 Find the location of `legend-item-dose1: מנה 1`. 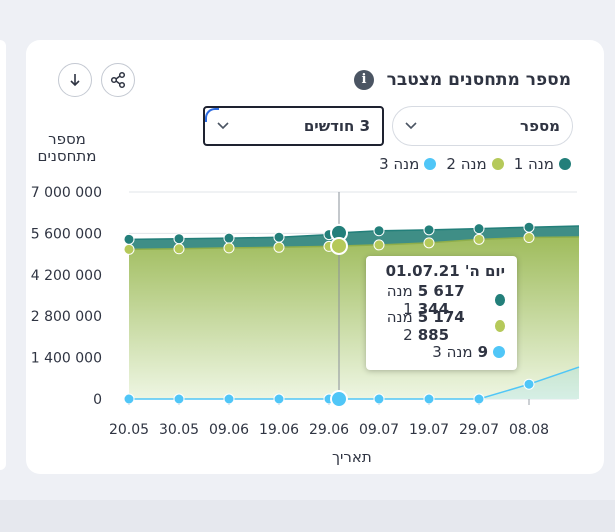

legend-item-dose1: מנה 1 is located at coordinates (542, 164).